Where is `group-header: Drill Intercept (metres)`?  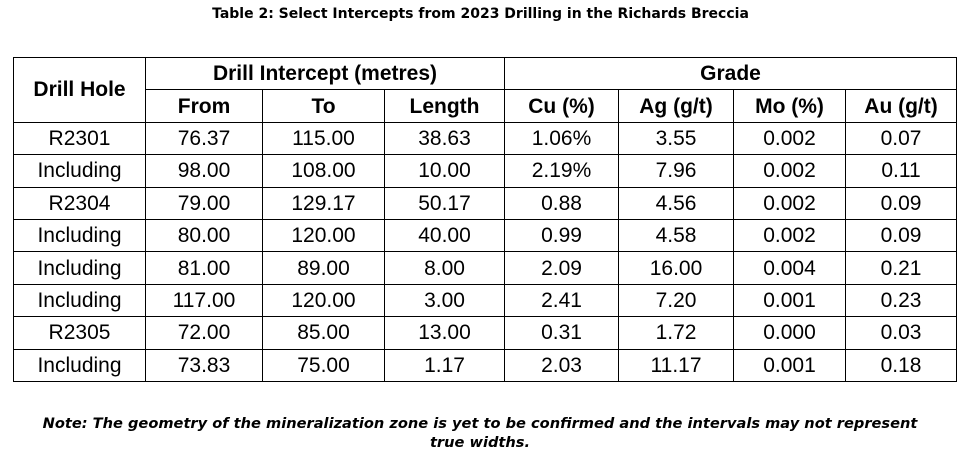 group-header: Drill Intercept (metres) is located at coordinates (325, 73).